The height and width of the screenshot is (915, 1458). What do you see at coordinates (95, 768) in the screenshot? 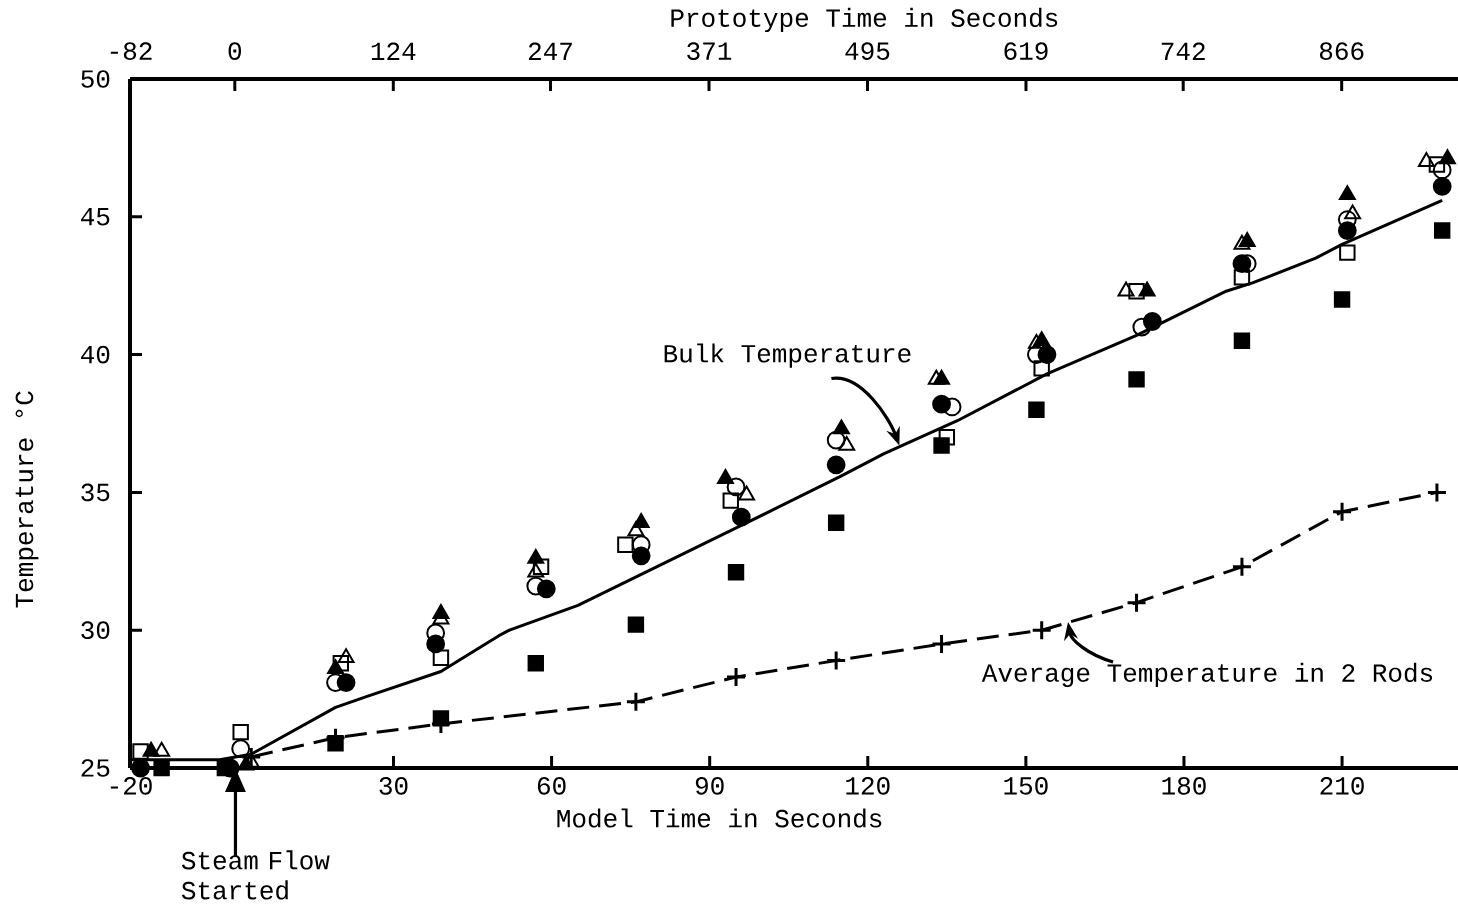
I see `y-tick-label: 25` at bounding box center [95, 768].